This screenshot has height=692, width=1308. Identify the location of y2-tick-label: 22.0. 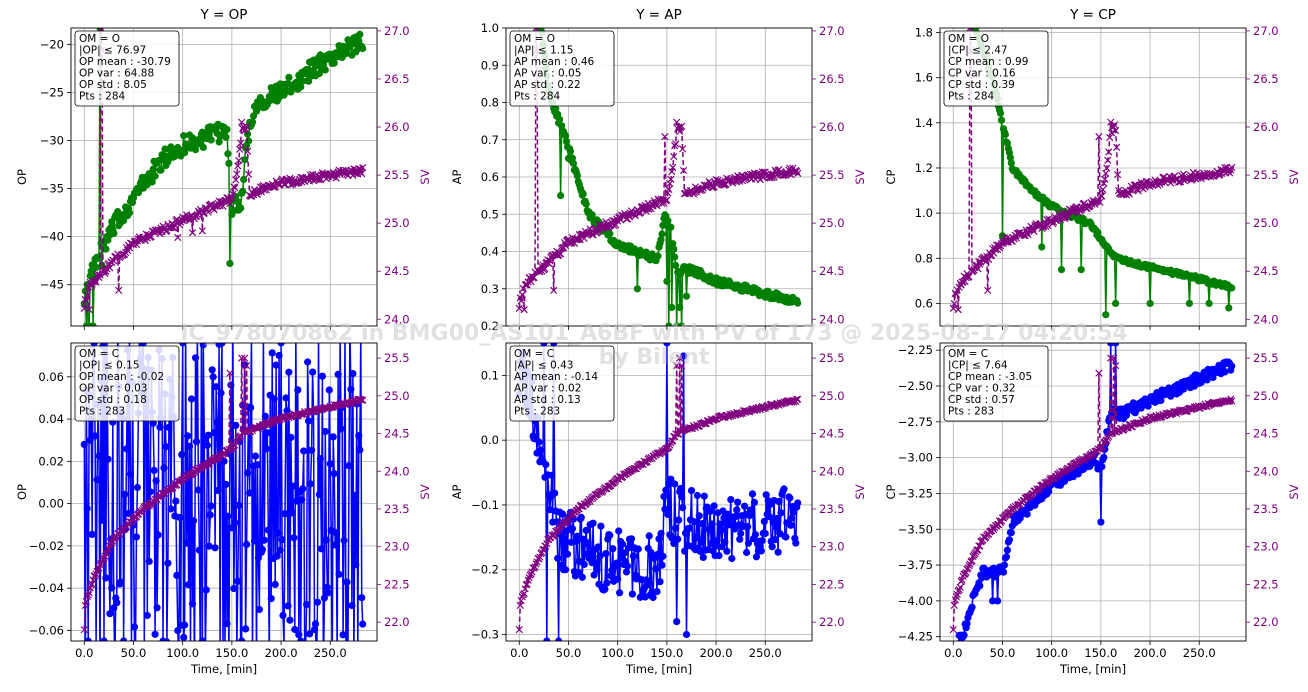
(1266, 622).